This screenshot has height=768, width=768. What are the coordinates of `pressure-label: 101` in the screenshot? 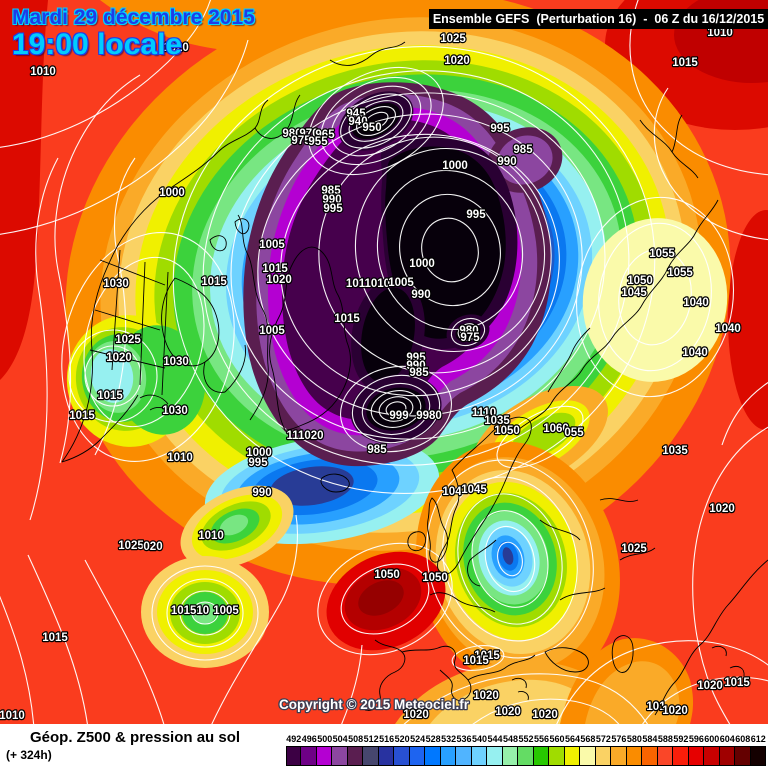 It's located at (656, 707).